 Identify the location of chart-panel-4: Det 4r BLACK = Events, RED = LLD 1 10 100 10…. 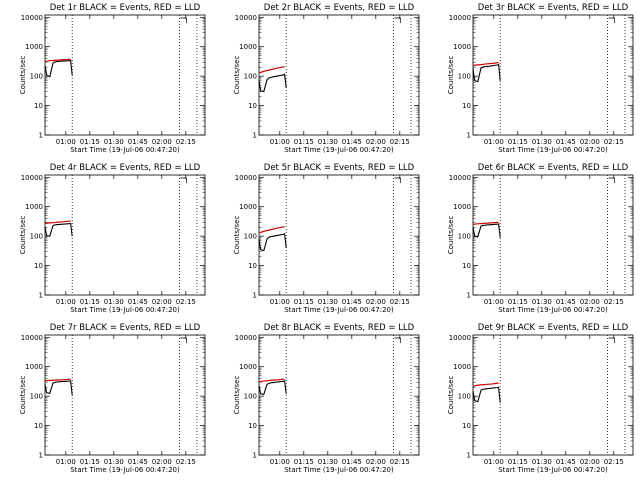
(112, 238).